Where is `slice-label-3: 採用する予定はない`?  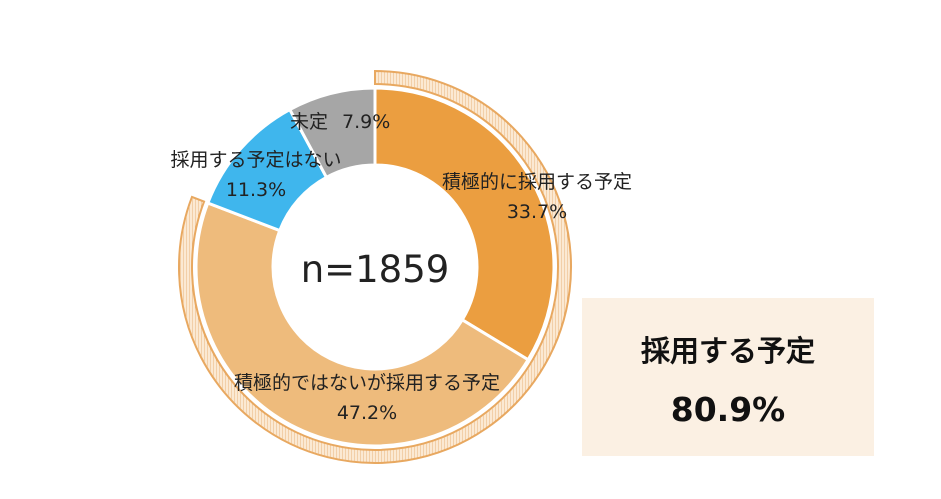 slice-label-3: 採用する予定はない is located at coordinates (255, 160).